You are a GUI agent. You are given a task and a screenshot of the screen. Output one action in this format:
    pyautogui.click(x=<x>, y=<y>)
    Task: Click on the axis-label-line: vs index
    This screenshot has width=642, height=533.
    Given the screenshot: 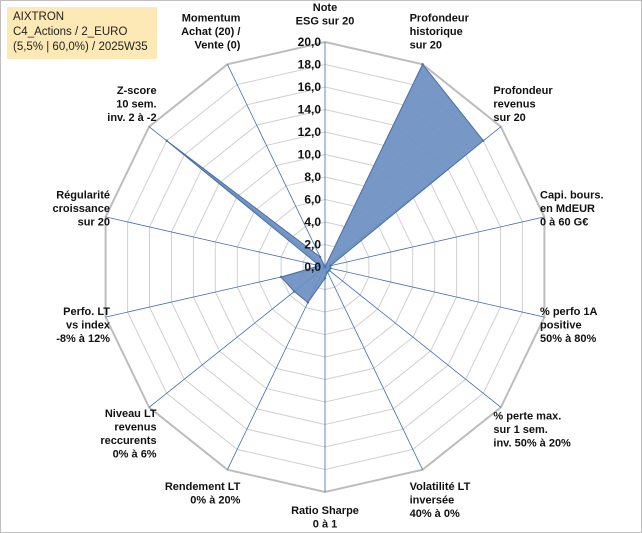 What is the action you would take?
    pyautogui.click(x=88, y=325)
    